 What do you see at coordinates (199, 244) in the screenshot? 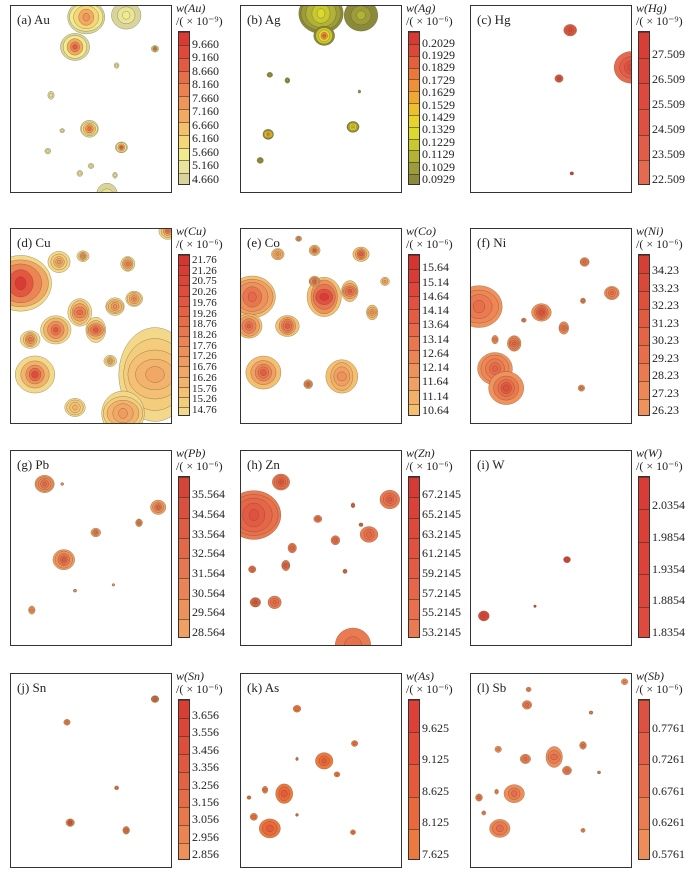
I see `colorbar-unit: /( × 10⁻⁶)` at bounding box center [199, 244].